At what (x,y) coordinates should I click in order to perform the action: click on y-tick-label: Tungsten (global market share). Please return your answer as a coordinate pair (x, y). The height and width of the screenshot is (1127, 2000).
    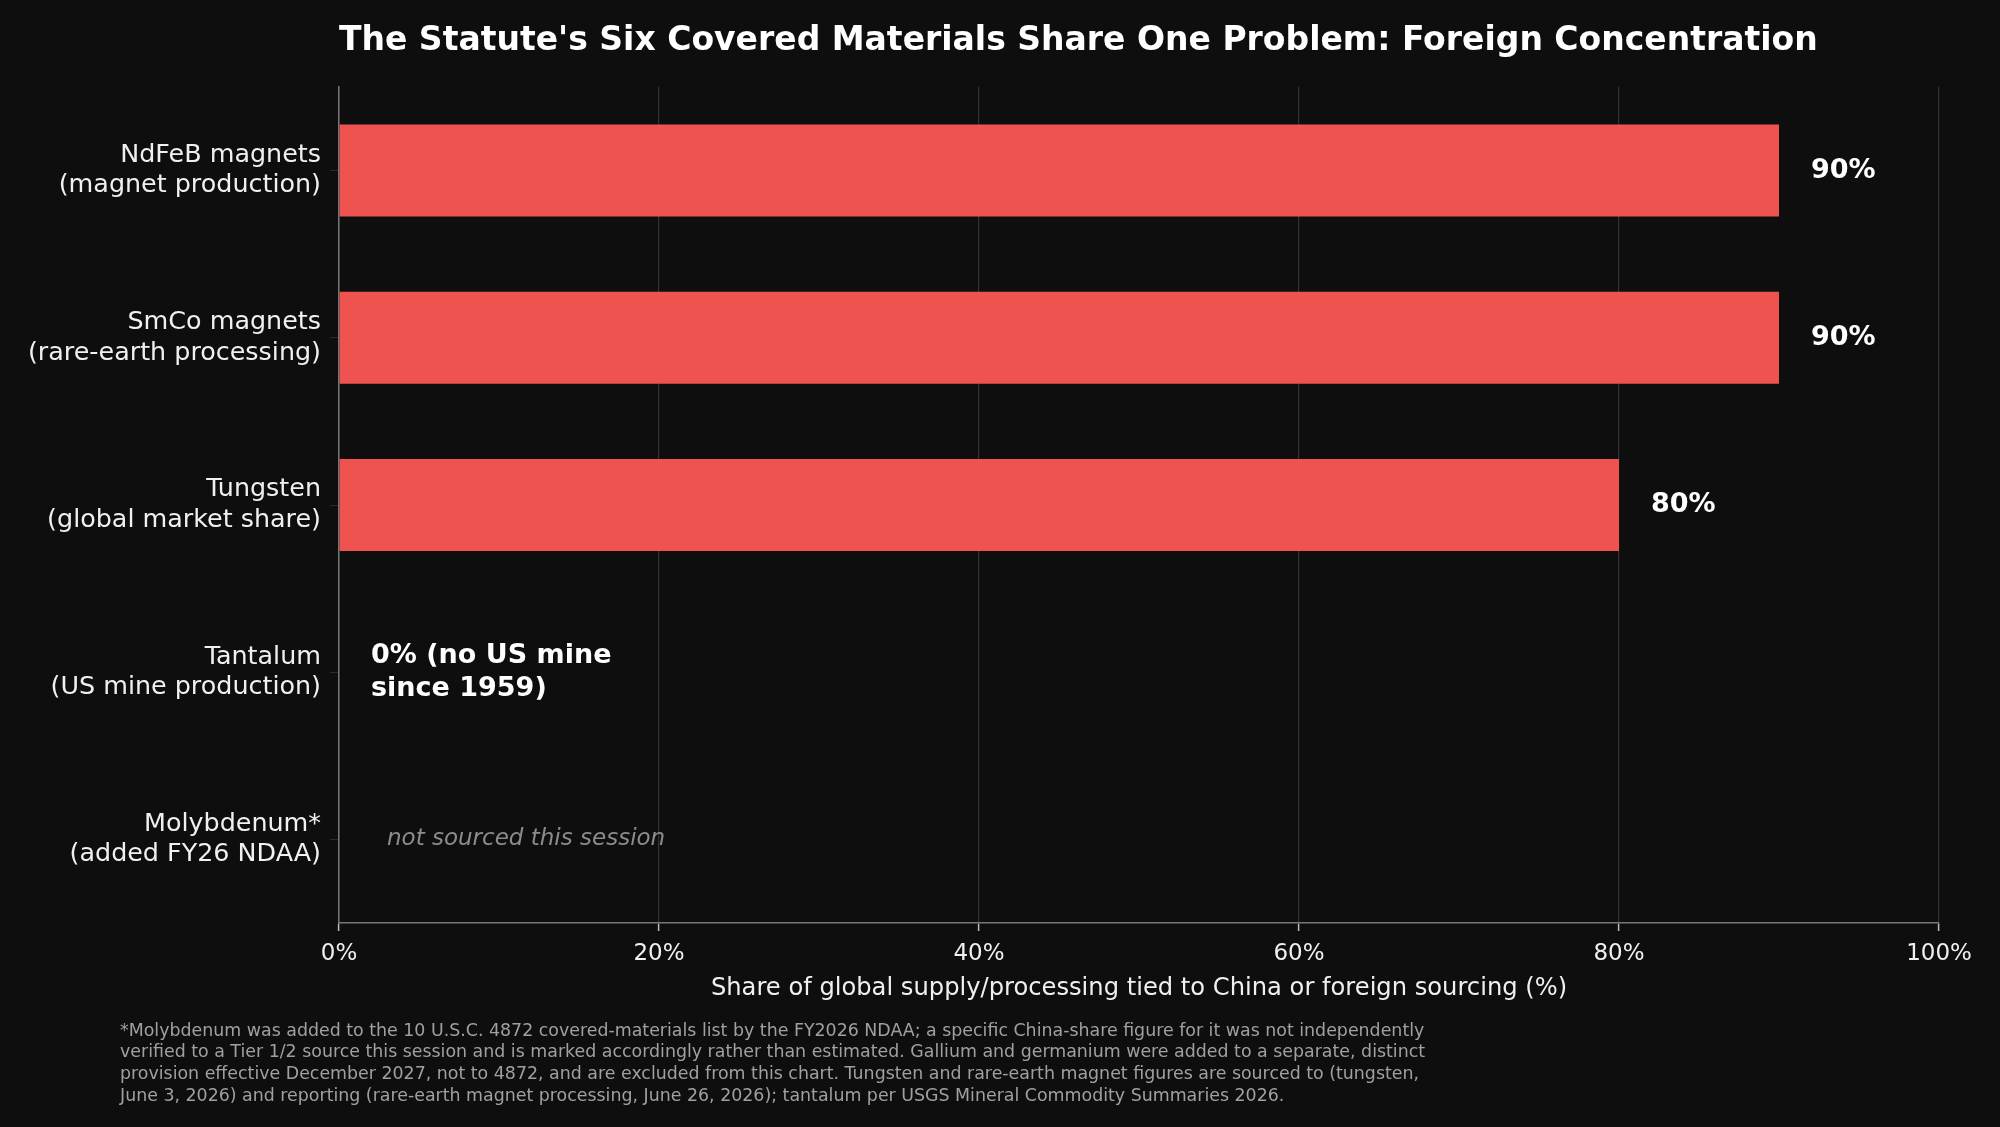
    Looking at the image, I should click on (184, 502).